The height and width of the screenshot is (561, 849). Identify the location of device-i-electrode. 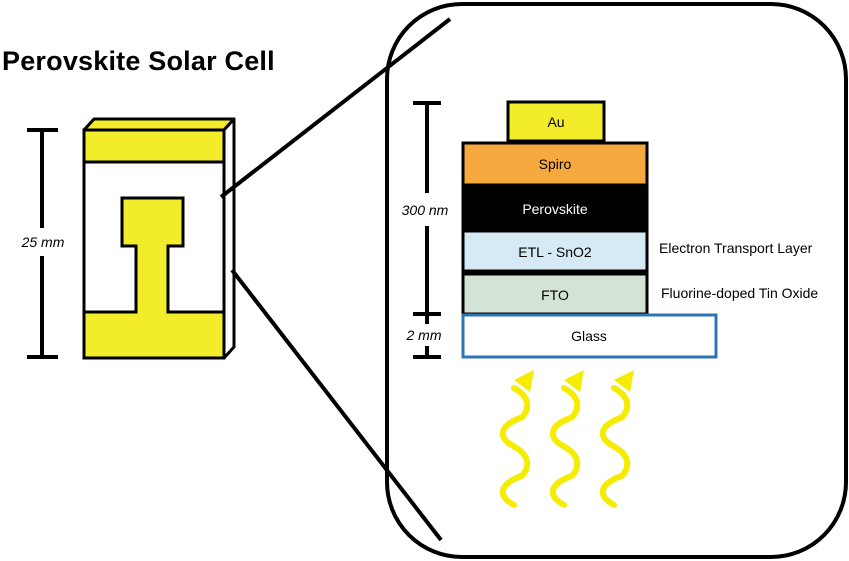
(154, 278).